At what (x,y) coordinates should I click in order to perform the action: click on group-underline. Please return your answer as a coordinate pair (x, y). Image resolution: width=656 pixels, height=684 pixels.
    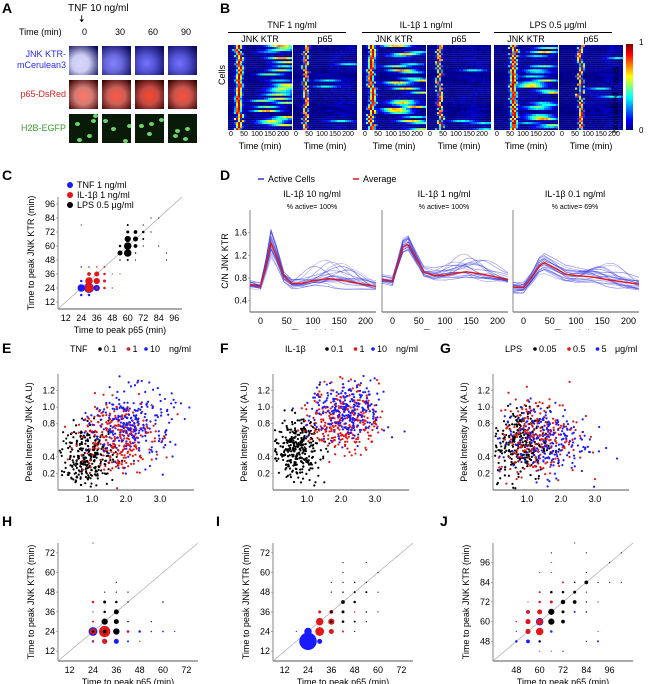
    Looking at the image, I should click on (287, 32).